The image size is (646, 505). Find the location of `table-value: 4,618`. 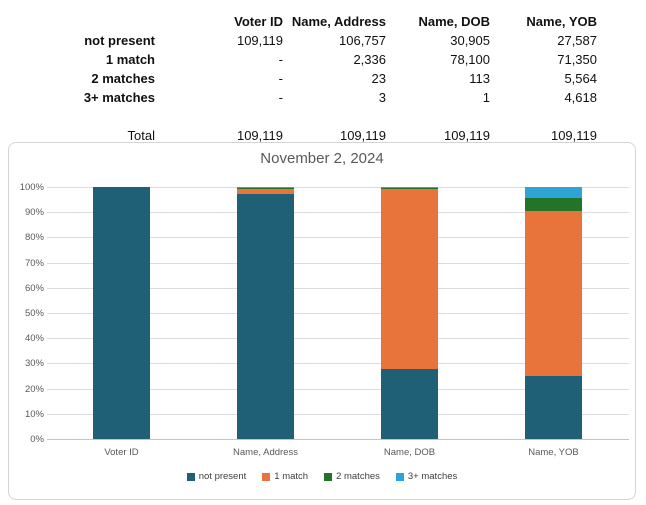

table-value: 4,618 is located at coordinates (580, 97).